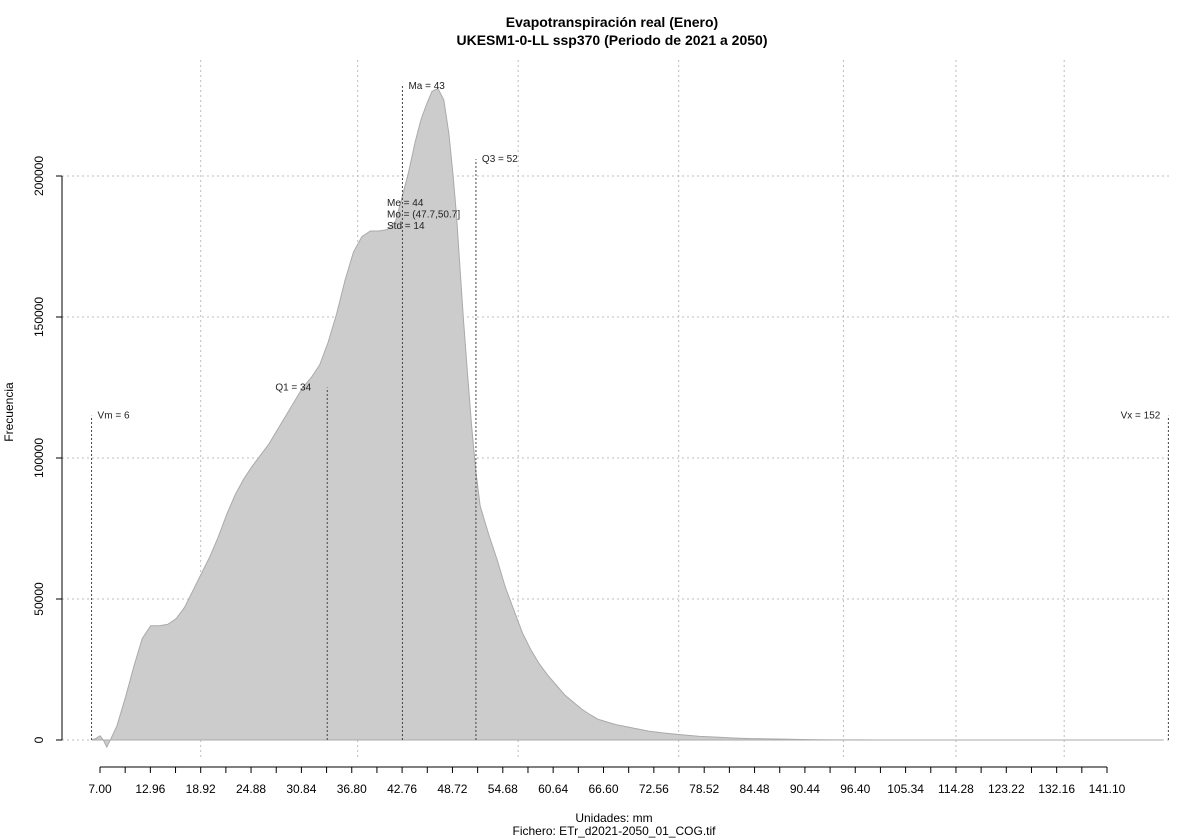 The height and width of the screenshot is (840, 1200). I want to click on x-tick-label: 48.72, so click(452, 789).